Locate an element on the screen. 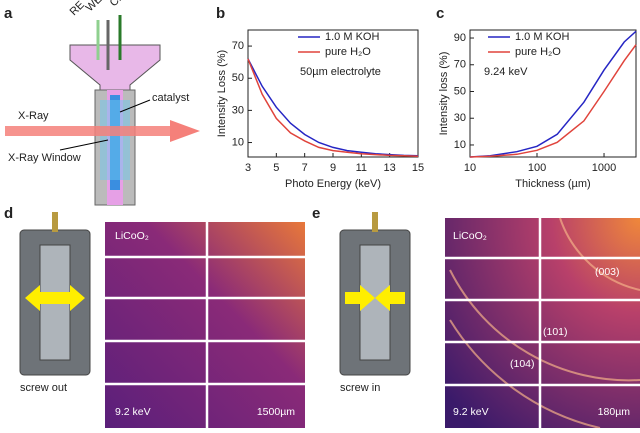 The width and height of the screenshot is (640, 433). caption: screw out is located at coordinates (43, 388).